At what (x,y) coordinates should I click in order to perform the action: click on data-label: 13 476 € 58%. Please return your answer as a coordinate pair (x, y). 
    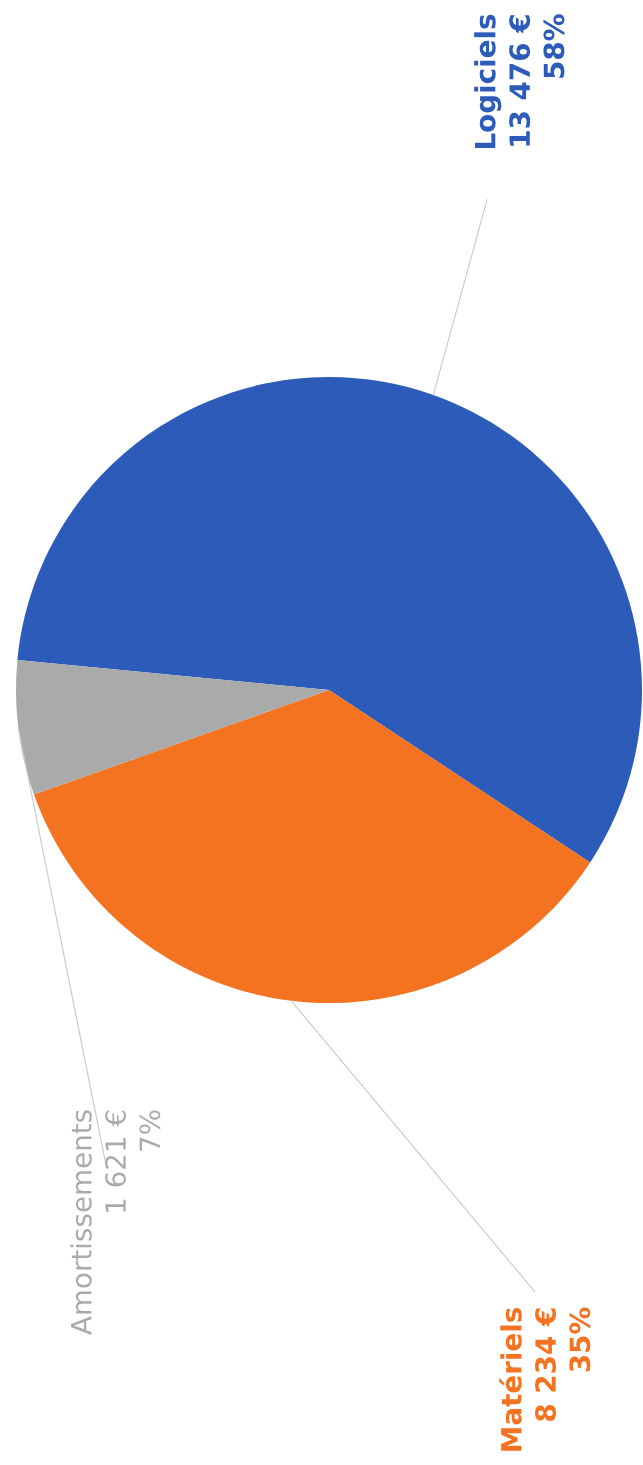
    Looking at the image, I should click on (537, 80).